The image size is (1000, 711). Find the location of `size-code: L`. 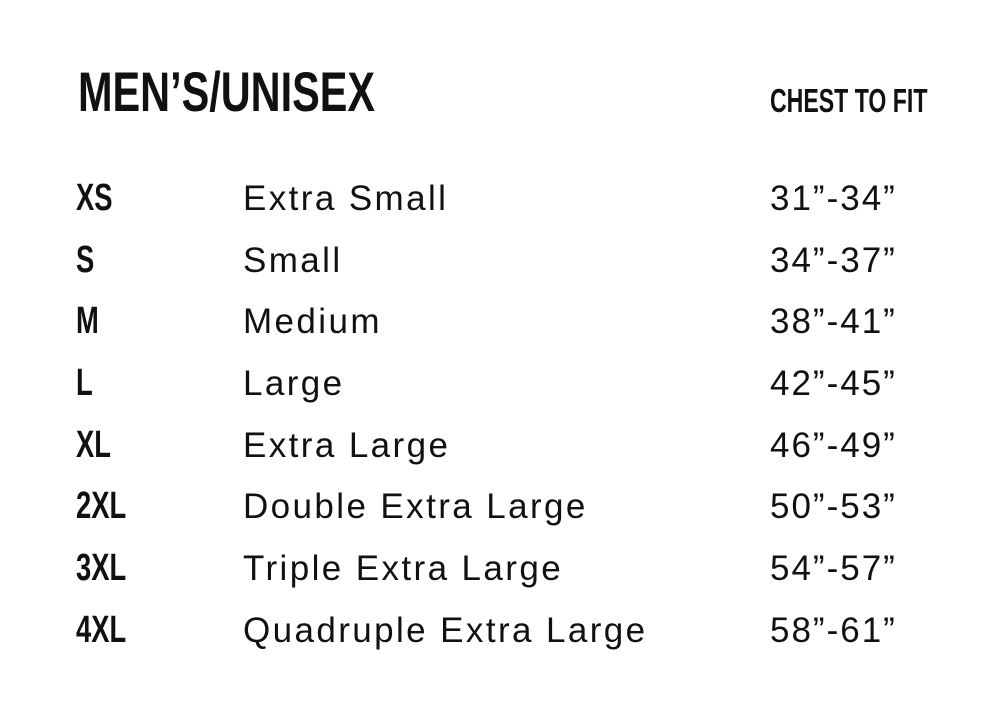

size-code: L is located at coordinates (84, 383).